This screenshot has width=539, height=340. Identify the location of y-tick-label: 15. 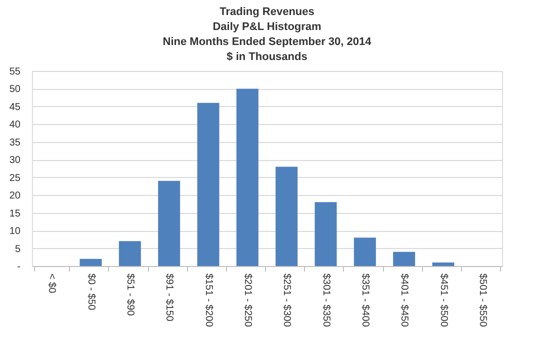
(15, 214).